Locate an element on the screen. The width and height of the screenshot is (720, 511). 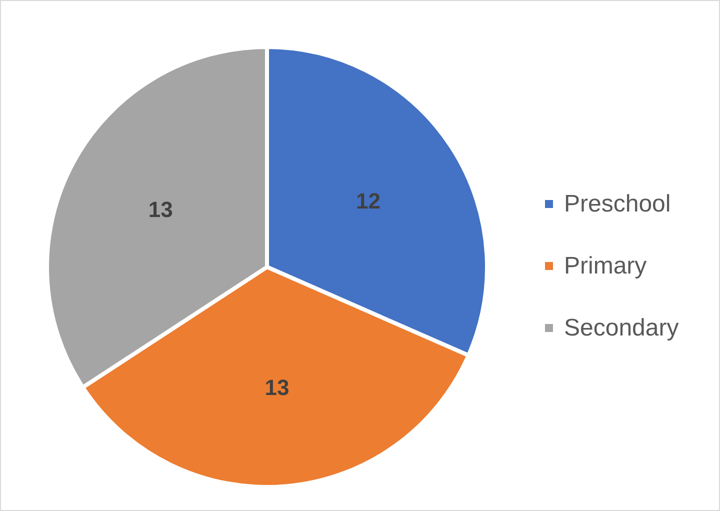
legend-label: Secondary is located at coordinates (621, 328).